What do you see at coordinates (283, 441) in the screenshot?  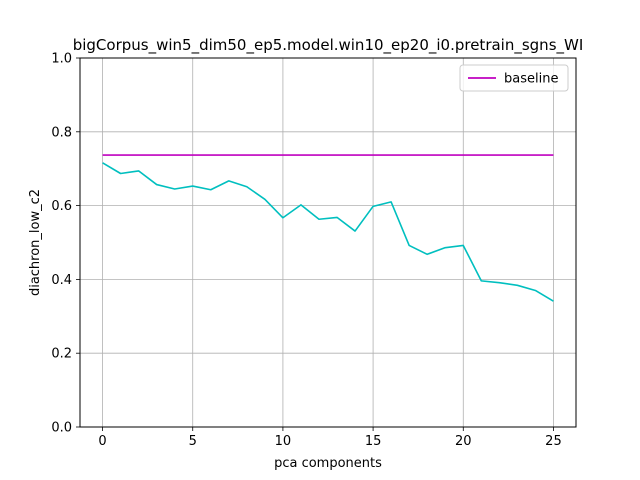 I see `x-tick-label: 10` at bounding box center [283, 441].